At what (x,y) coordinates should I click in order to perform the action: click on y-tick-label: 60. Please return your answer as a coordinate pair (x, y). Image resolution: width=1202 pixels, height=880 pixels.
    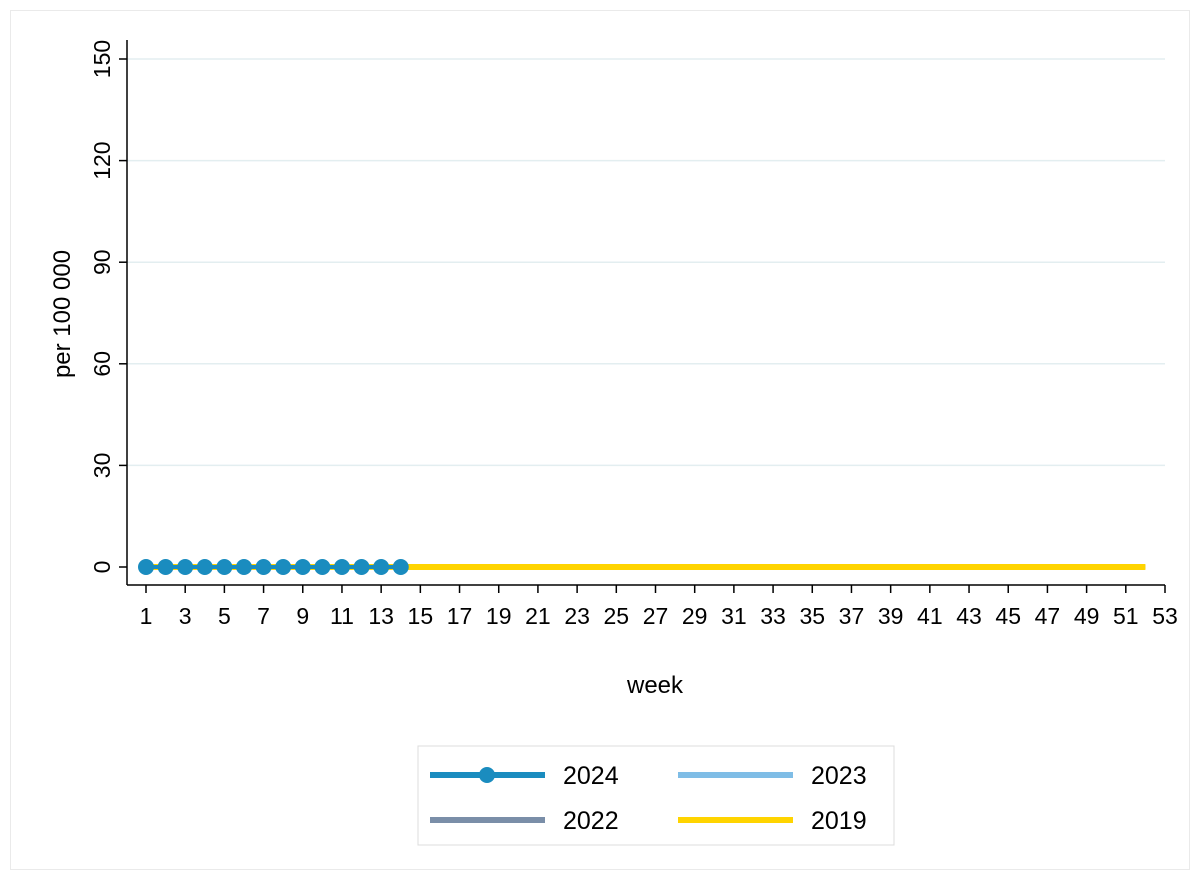
    Looking at the image, I should click on (102, 364).